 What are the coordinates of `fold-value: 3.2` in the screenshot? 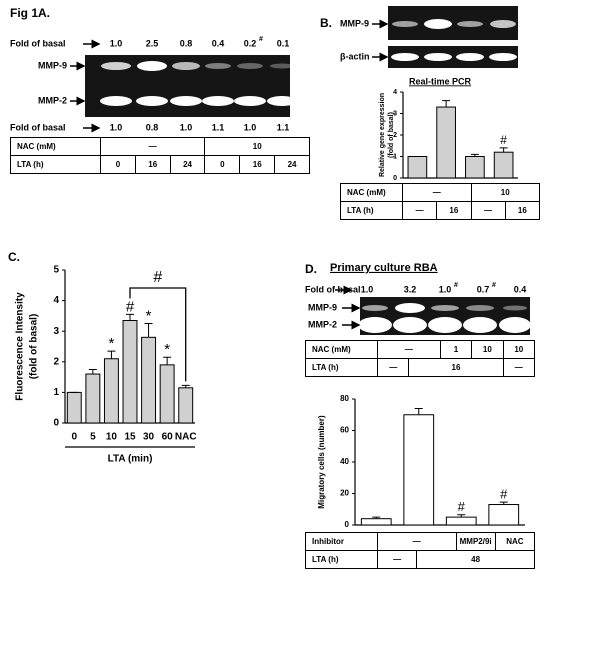 It's located at (410, 289).